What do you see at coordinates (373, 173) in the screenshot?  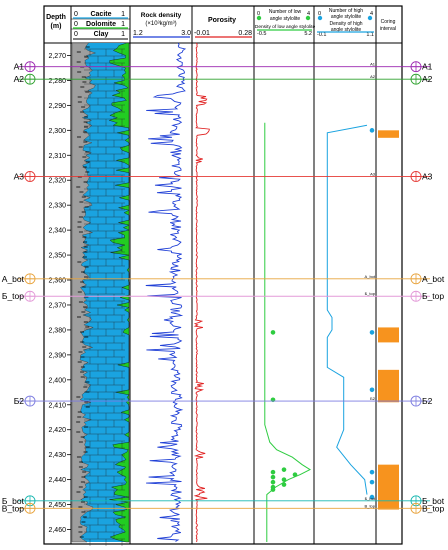 I see `horizon-label-small: A3` at bounding box center [373, 173].